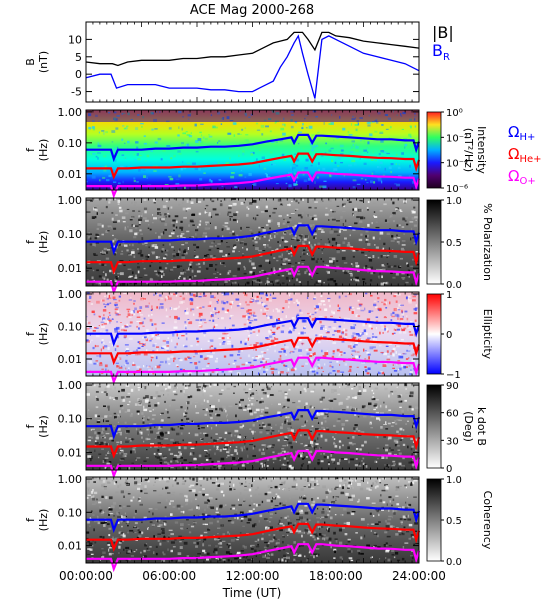 The image size is (550, 600). I want to click on x-tick-label: 18:00:00, so click(336, 576).